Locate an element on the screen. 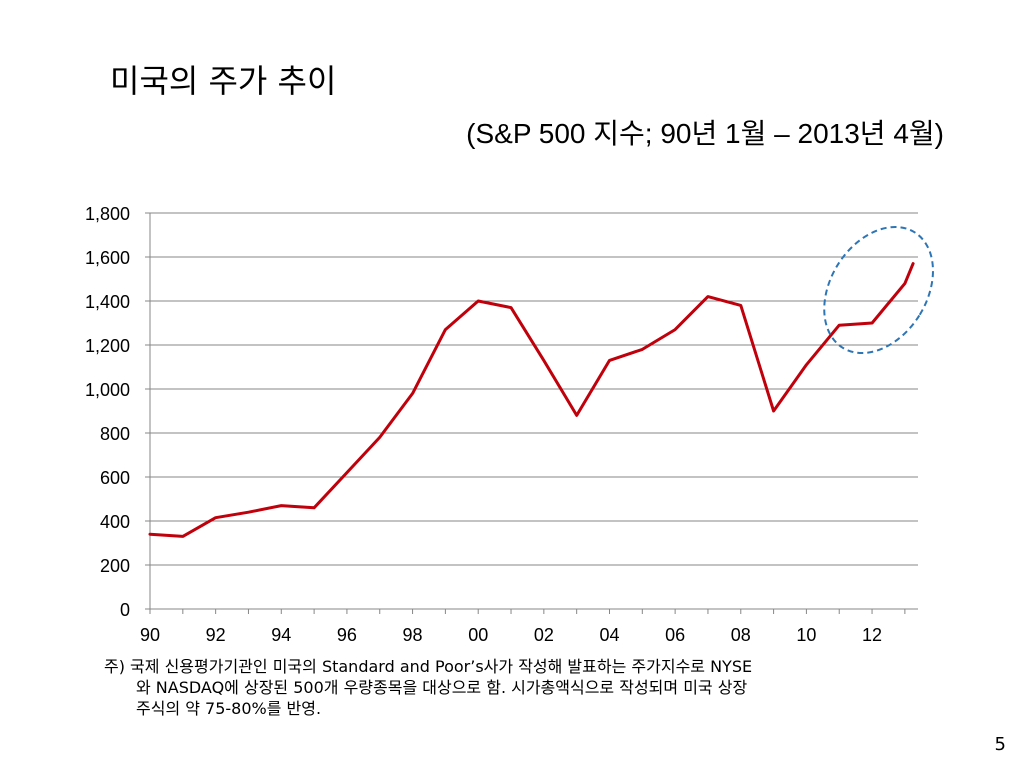  x-tick-label: 04 is located at coordinates (609, 635).